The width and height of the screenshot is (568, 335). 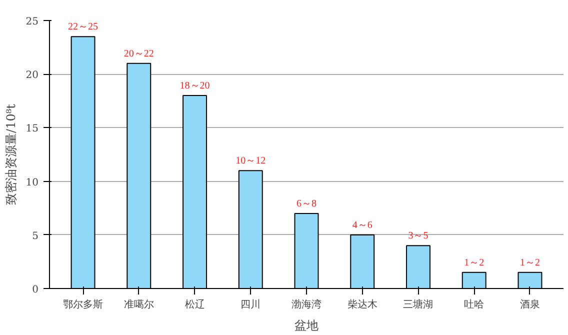 What do you see at coordinates (306, 204) in the screenshot?
I see `annotation: 6～8` at bounding box center [306, 204].